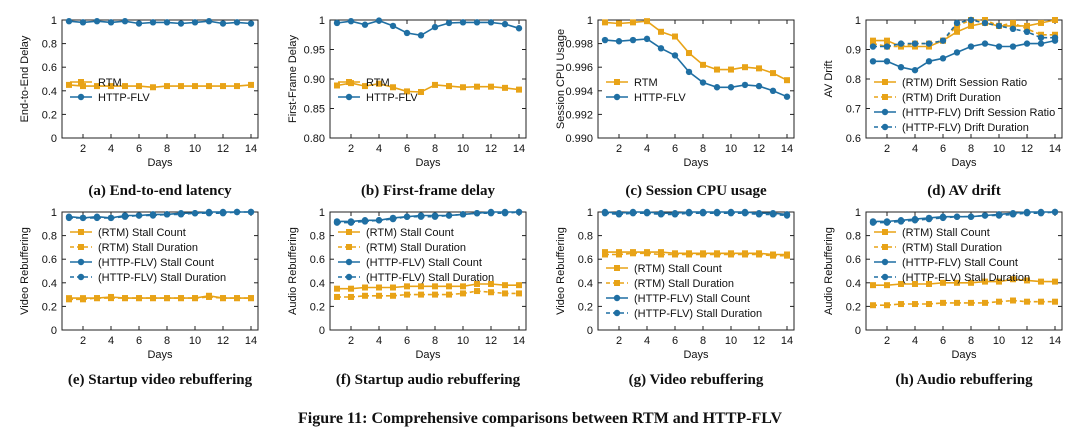  I want to click on y-axis-label: Video Rebuffering, so click(561, 271).